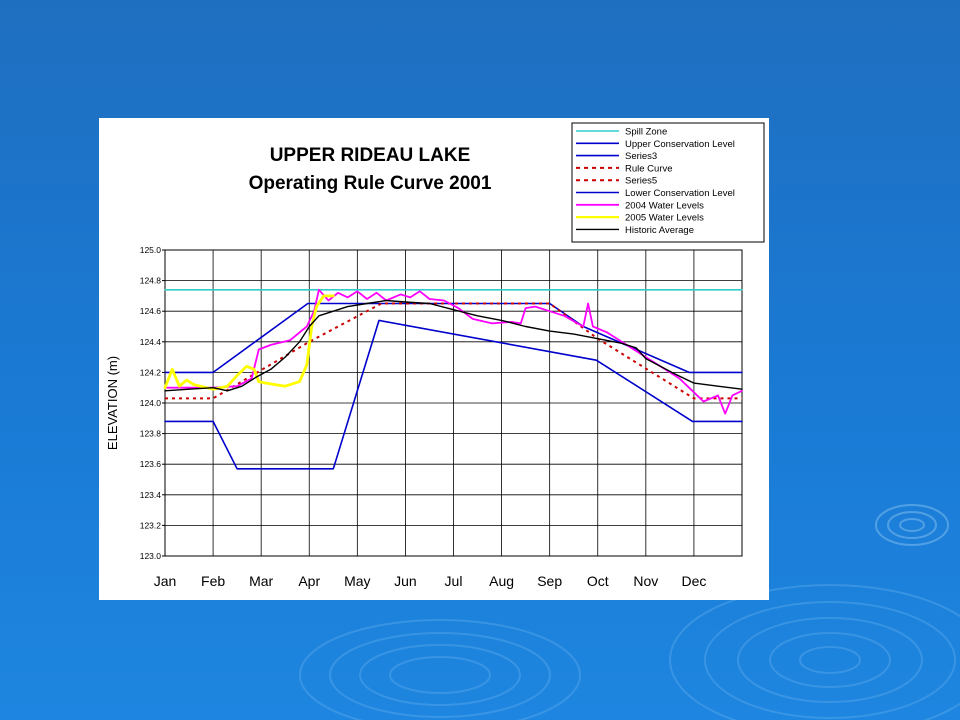 The width and height of the screenshot is (960, 720). Describe the element at coordinates (261, 581) in the screenshot. I see `x-tick-label-mar: Mar` at that location.